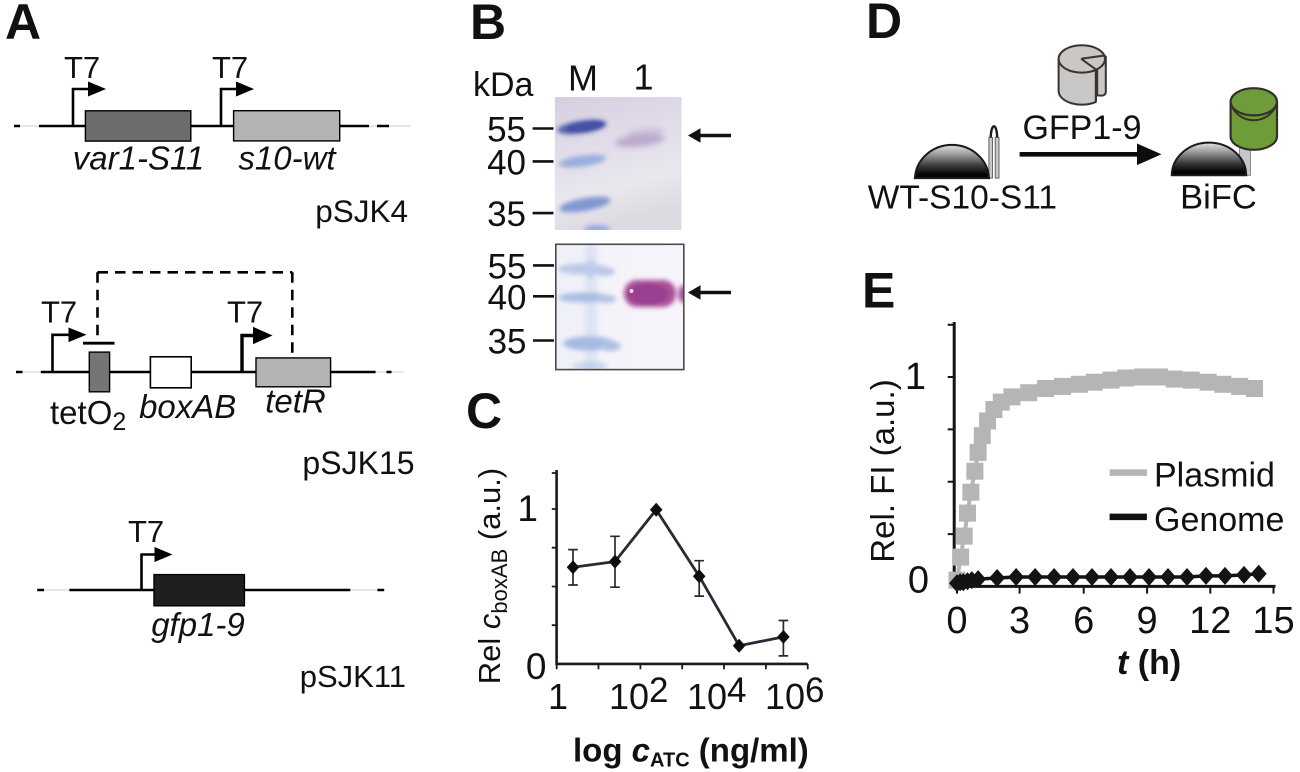  Describe the element at coordinates (1083, 621) in the screenshot. I see `svg-text: 6` at that location.